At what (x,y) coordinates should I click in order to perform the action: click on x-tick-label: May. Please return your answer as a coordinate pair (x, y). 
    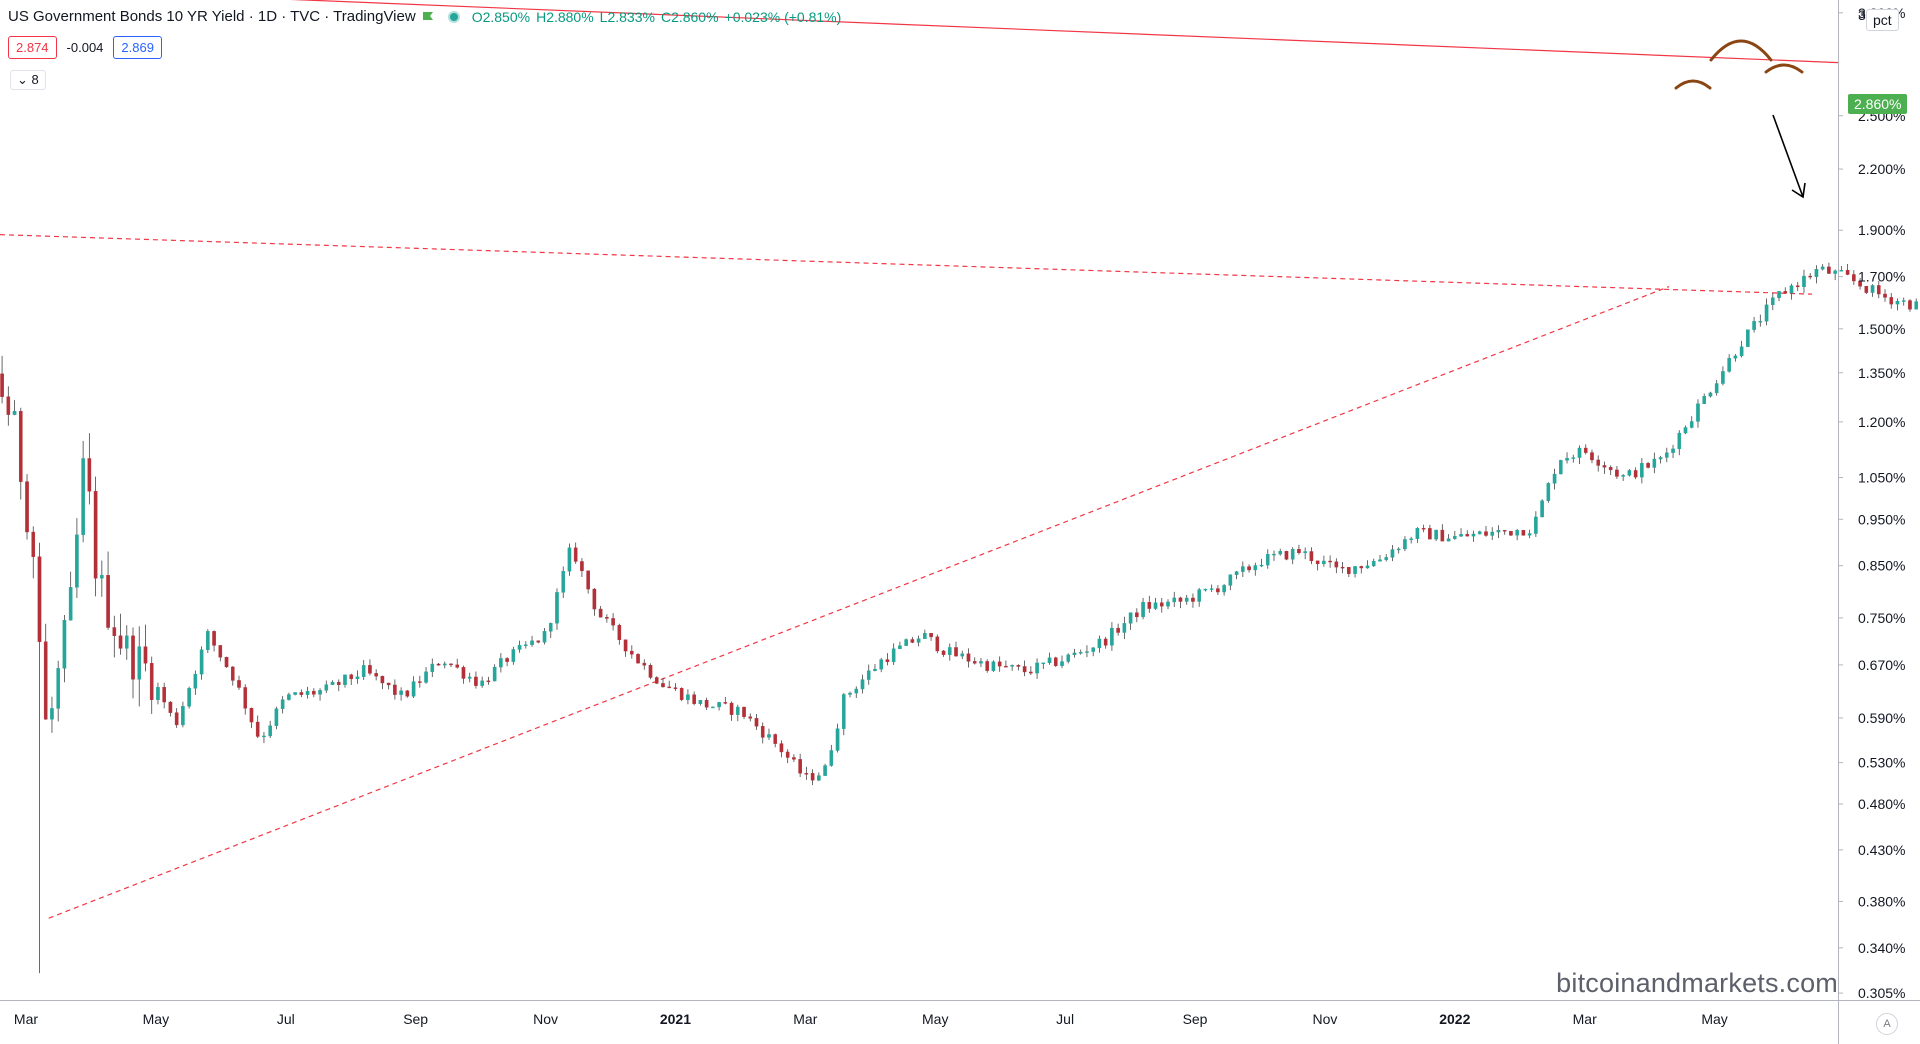
    Looking at the image, I should click on (935, 1019).